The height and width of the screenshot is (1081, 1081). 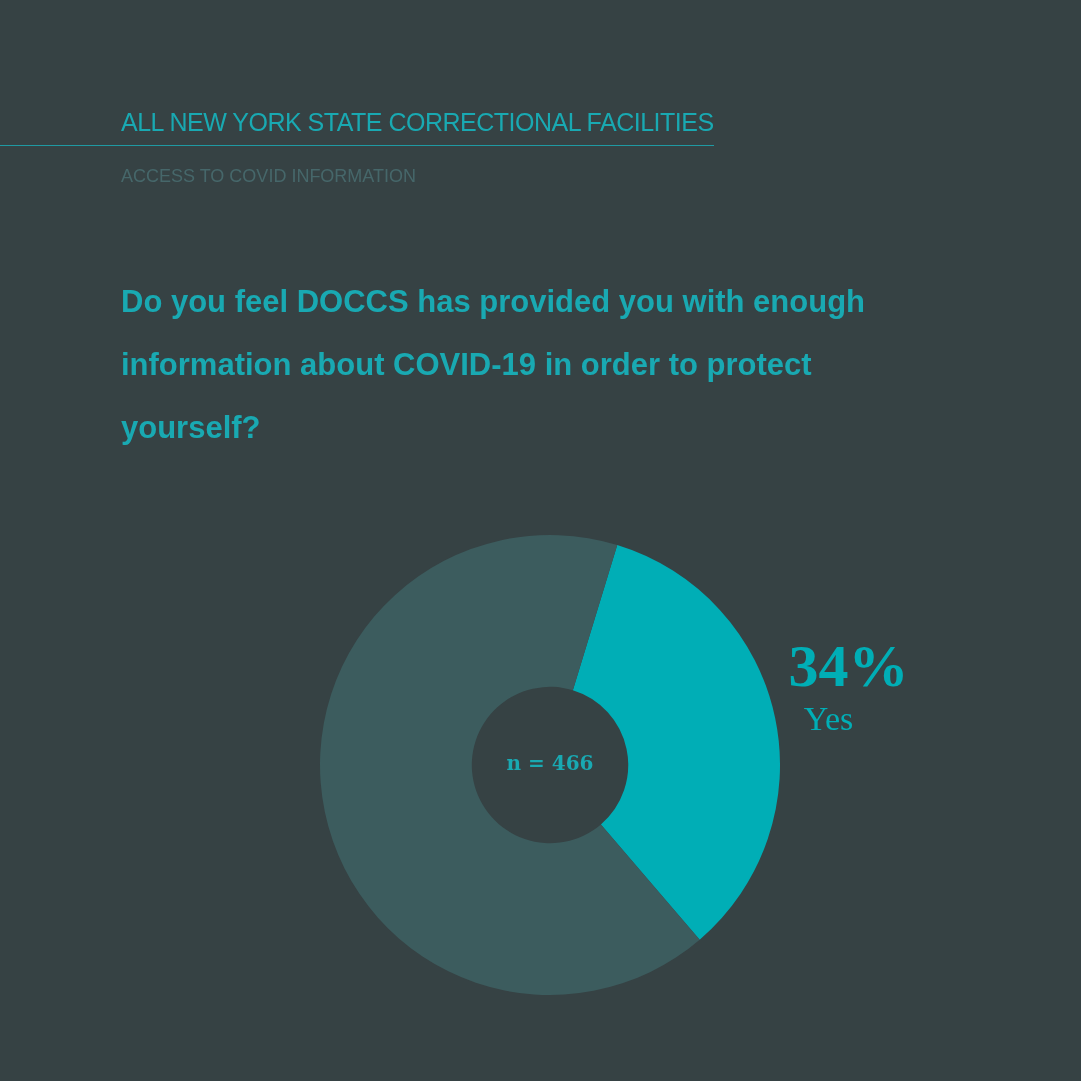 I want to click on text: n = 466, so click(x=550, y=763).